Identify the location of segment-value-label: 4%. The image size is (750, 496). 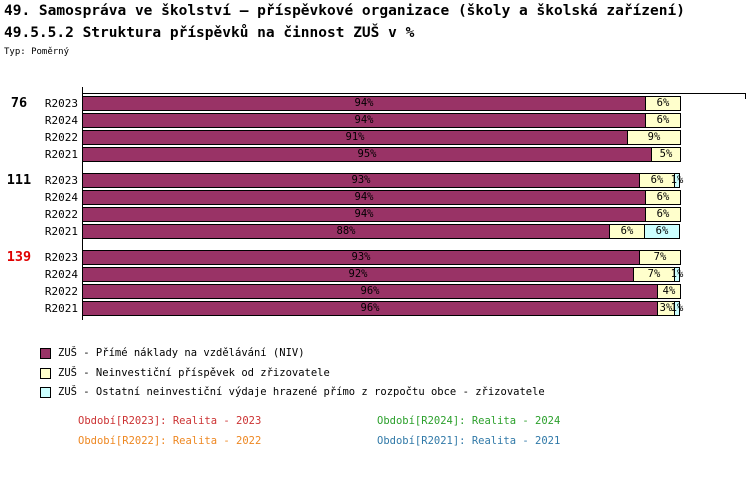
(669, 291).